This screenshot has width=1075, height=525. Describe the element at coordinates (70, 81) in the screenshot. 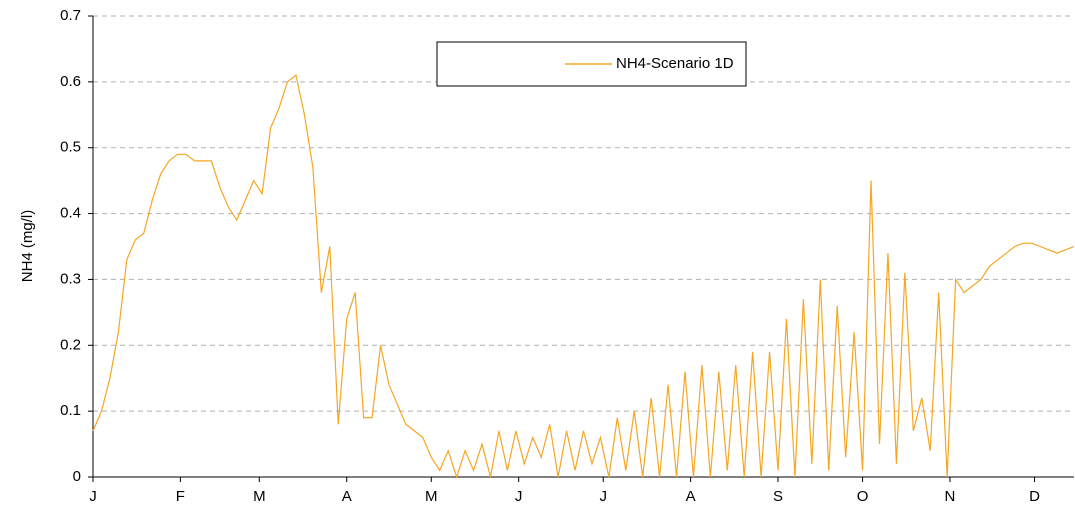

I see `y-tick-label: 0.6` at that location.